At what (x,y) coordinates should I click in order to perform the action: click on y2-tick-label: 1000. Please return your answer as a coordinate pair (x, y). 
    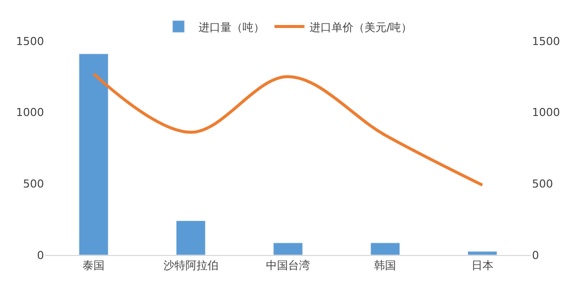
    Looking at the image, I should click on (546, 113).